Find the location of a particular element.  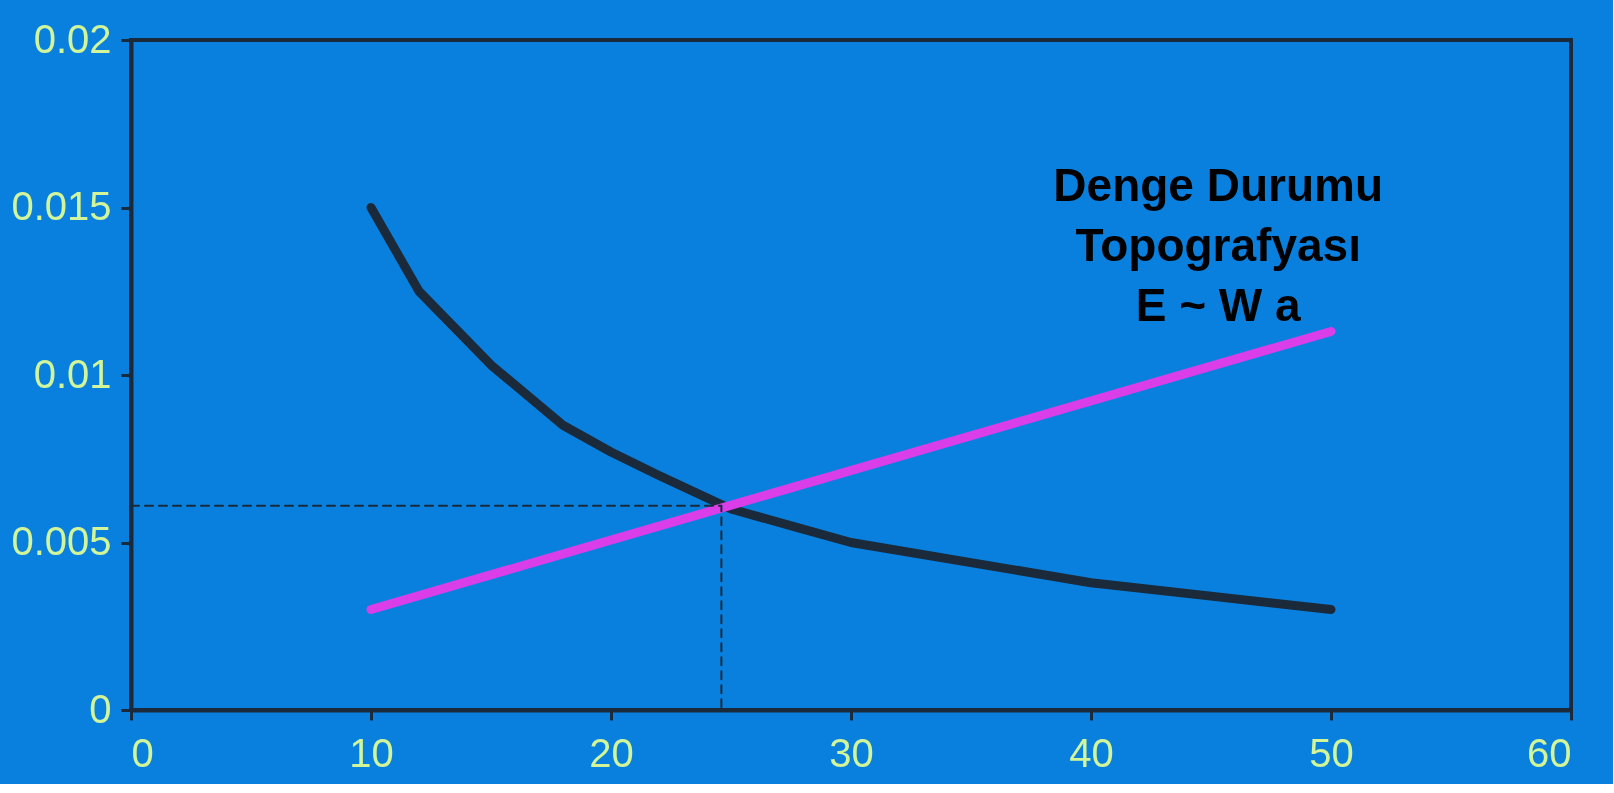

y-tick-label: 0.005 is located at coordinates (61, 541).